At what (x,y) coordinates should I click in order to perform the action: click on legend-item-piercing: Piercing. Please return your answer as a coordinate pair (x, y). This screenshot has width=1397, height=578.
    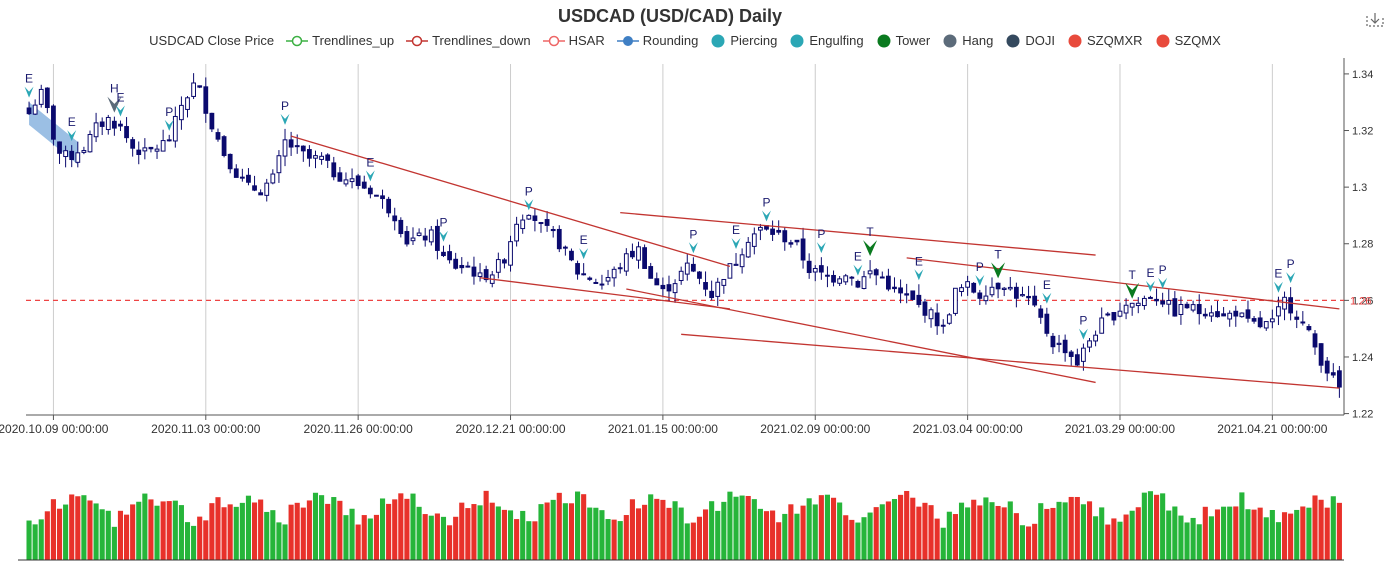
    Looking at the image, I should click on (743, 40).